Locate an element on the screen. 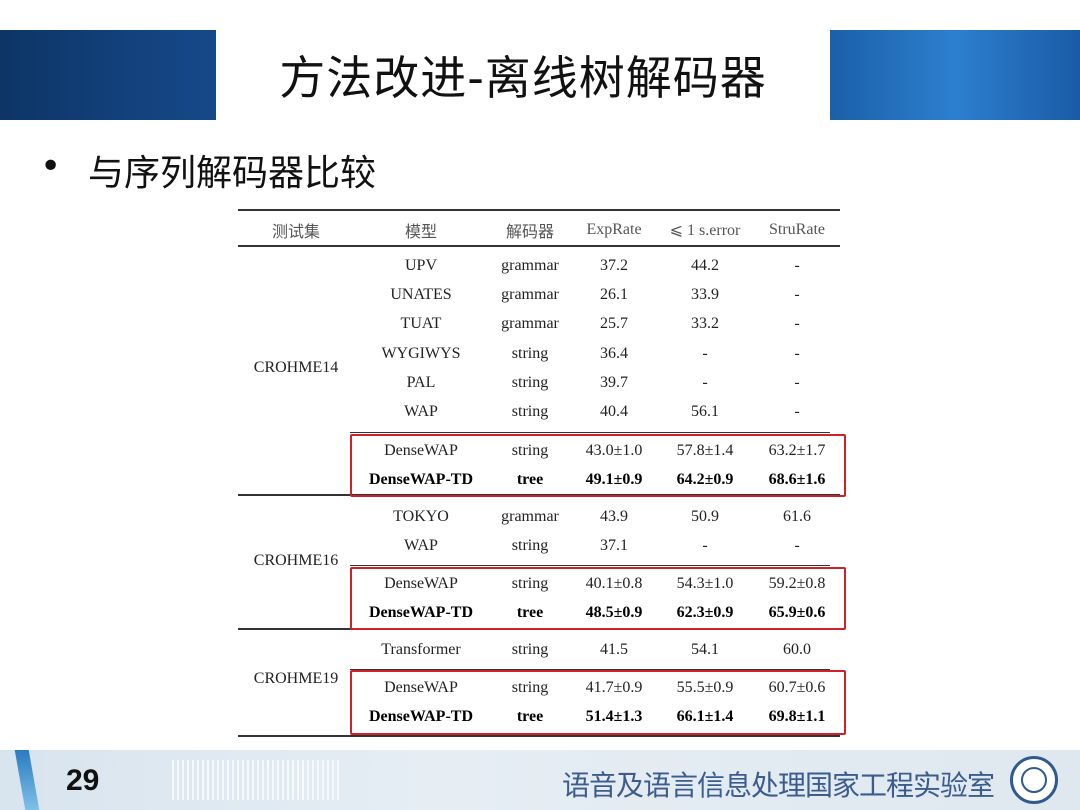 This screenshot has width=1080, height=810. table-cell-serror: 62.3±0.9 is located at coordinates (705, 612).